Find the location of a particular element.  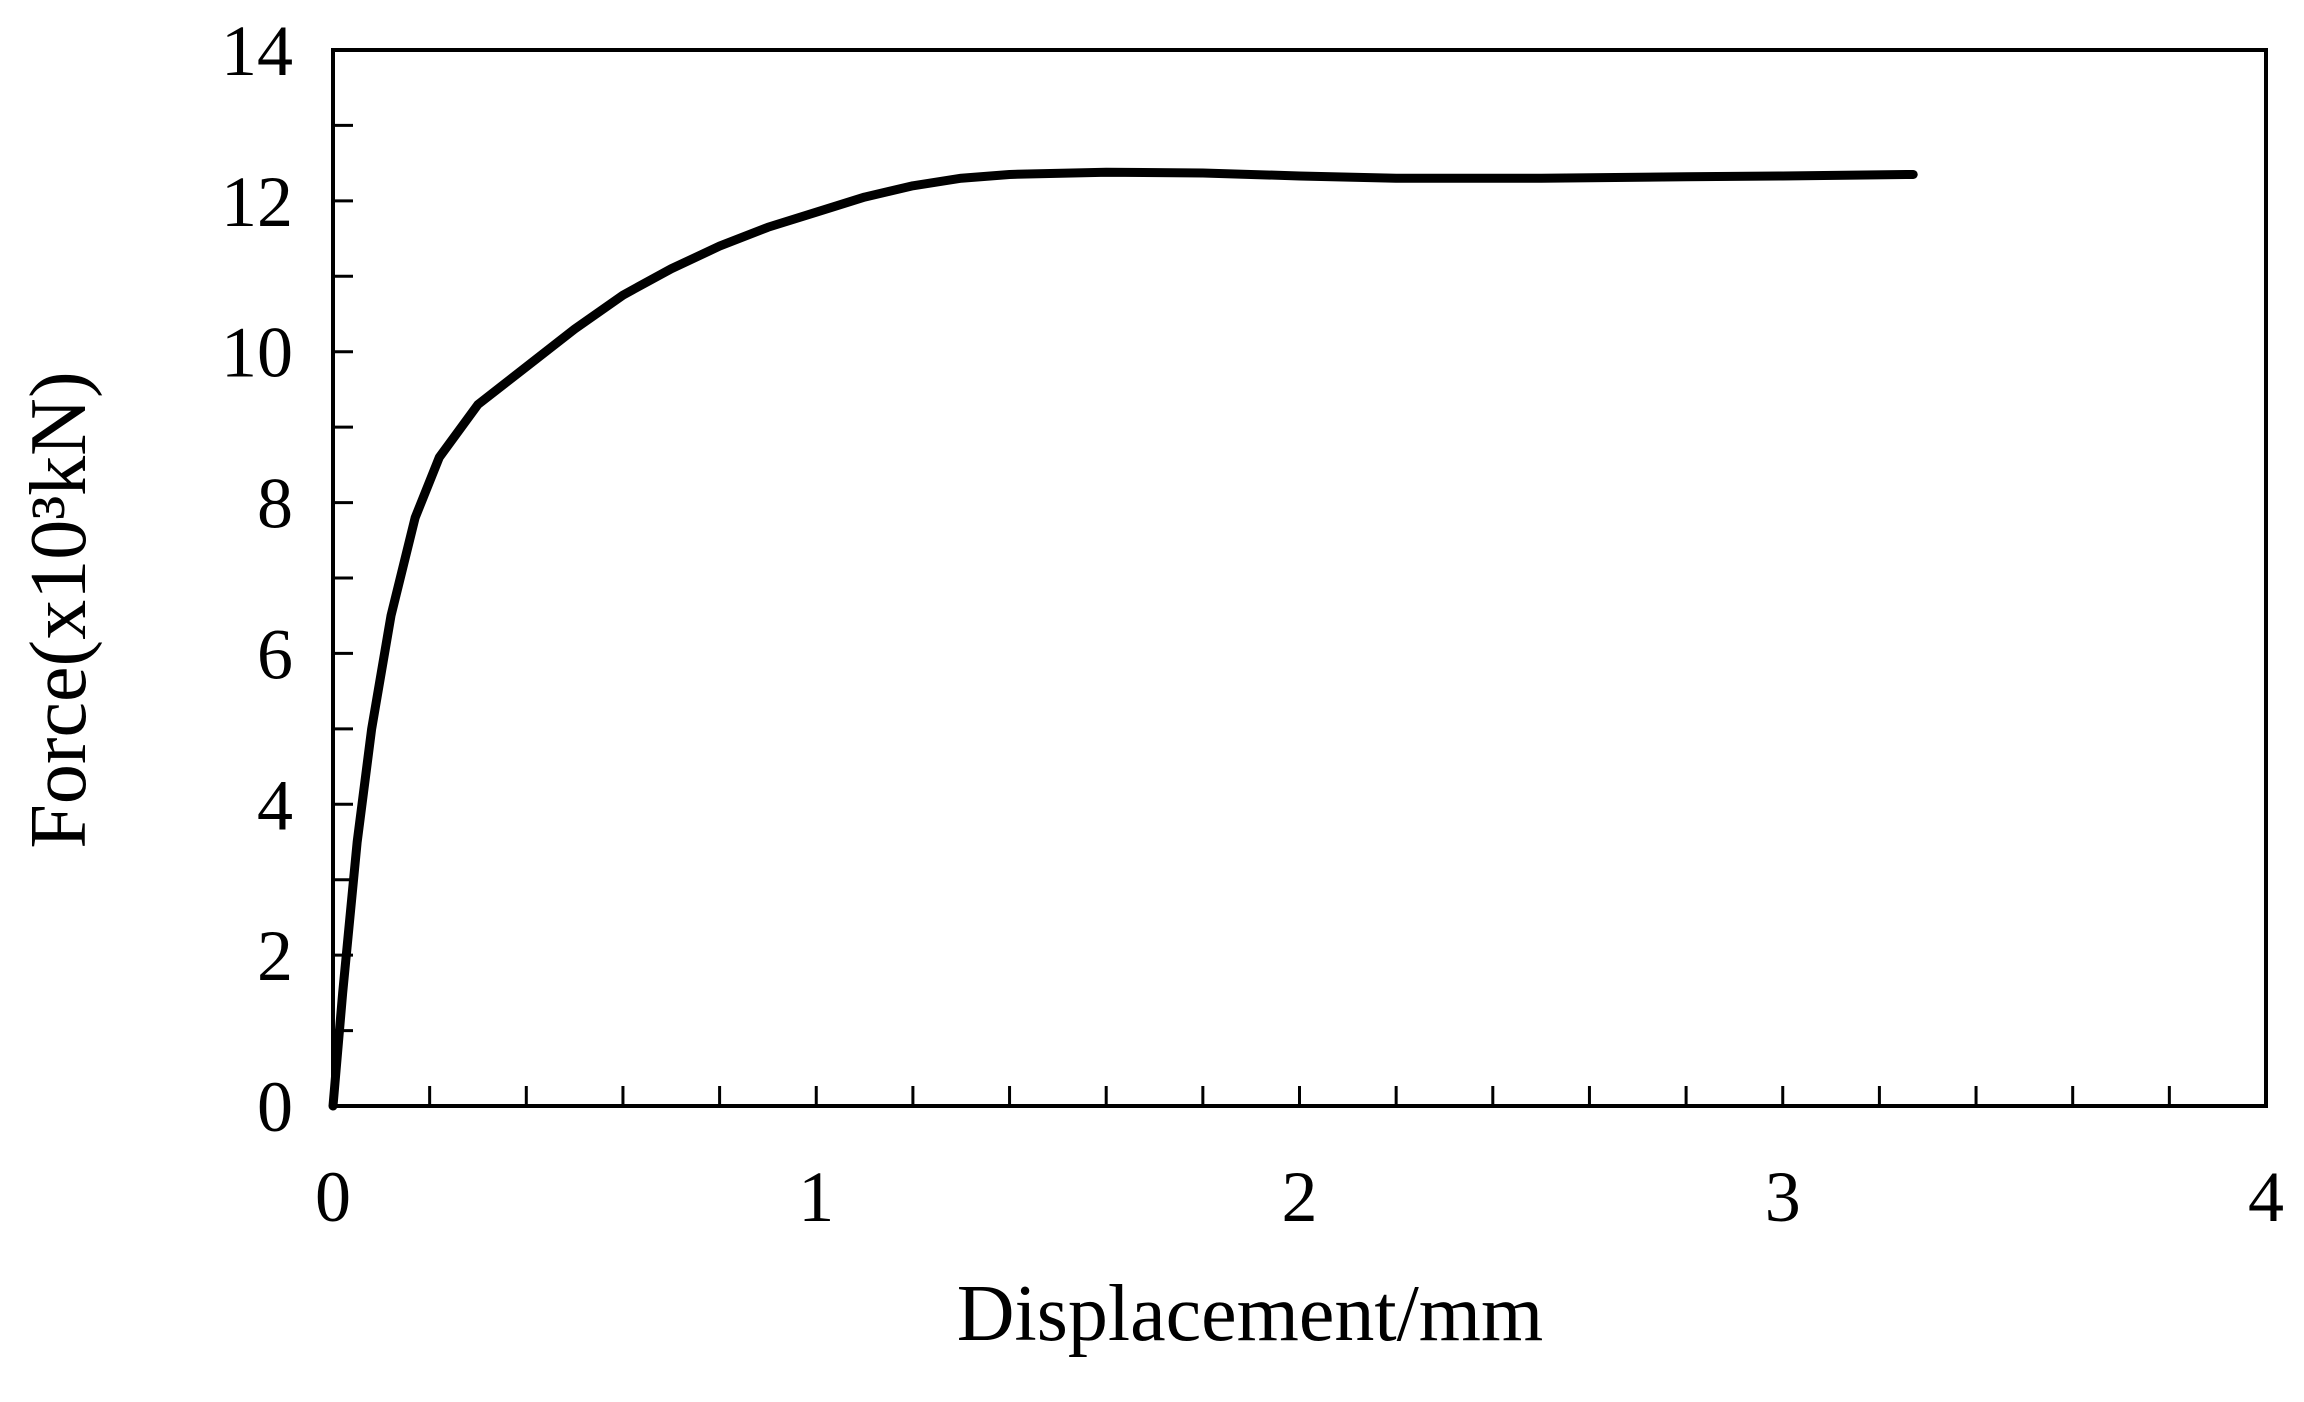

y-tick-label: 2 is located at coordinates (275, 956).